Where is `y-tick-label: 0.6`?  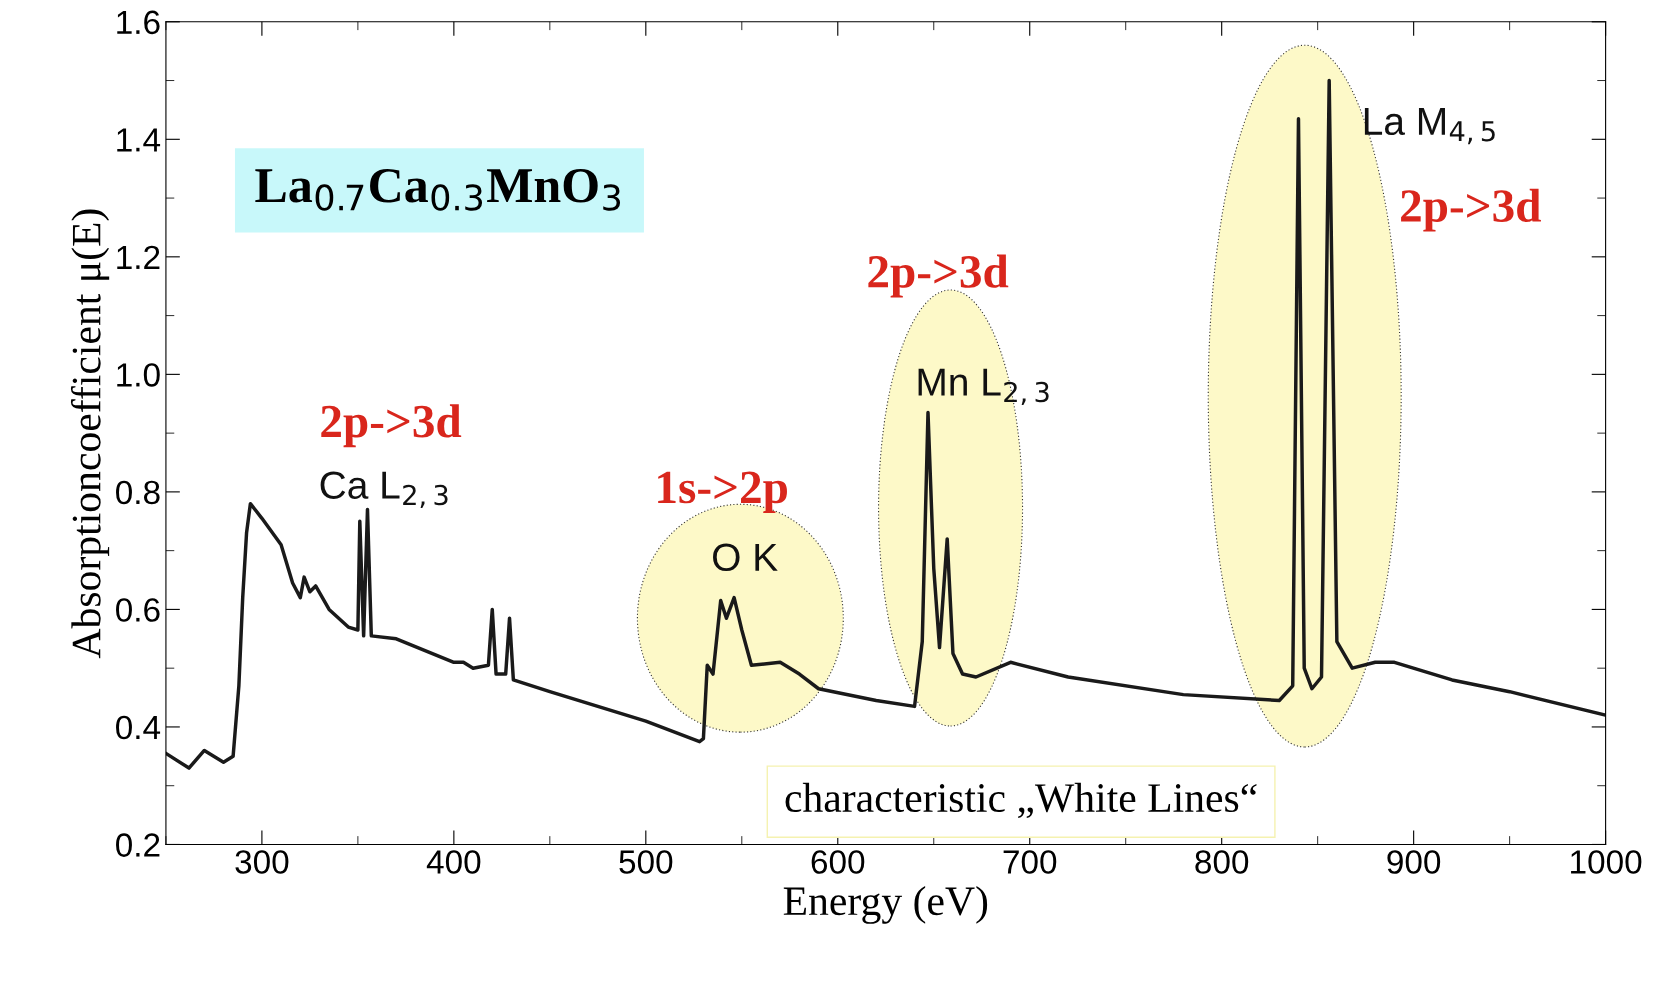
y-tick-label: 0.6 is located at coordinates (138, 610).